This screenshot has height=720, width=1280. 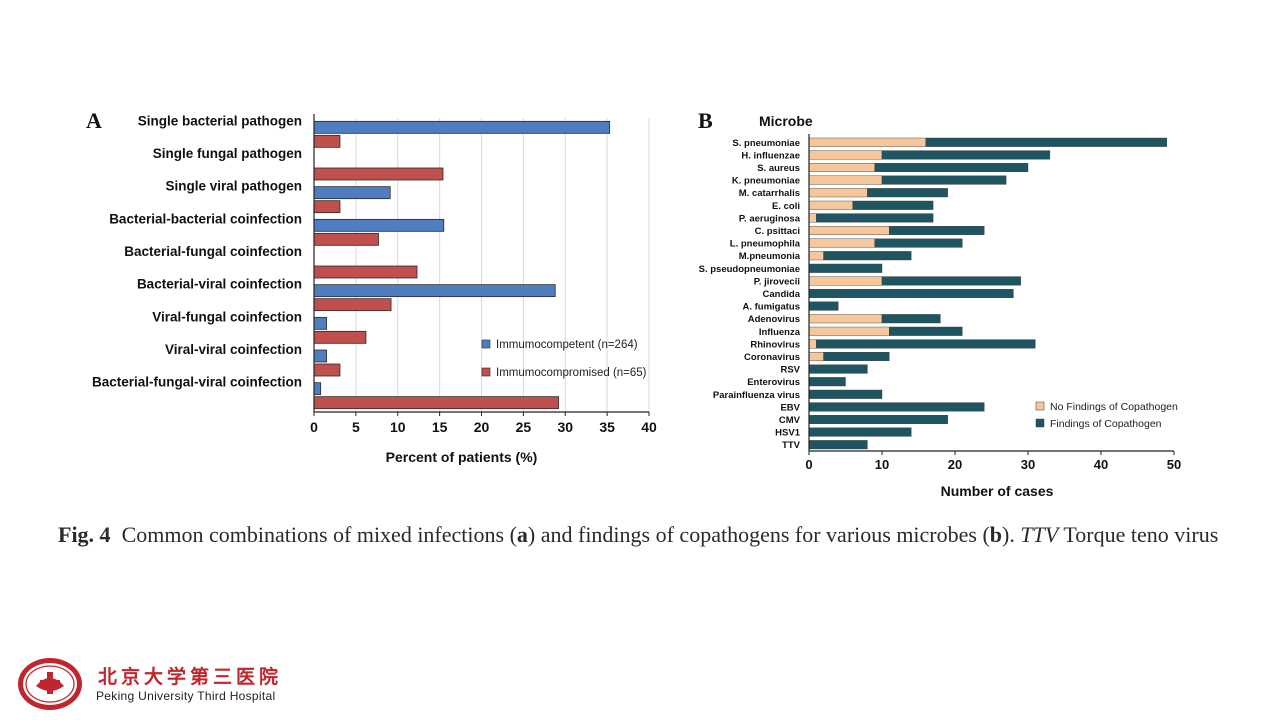 I want to click on caption-ttv: TTV, so click(x=1039, y=534).